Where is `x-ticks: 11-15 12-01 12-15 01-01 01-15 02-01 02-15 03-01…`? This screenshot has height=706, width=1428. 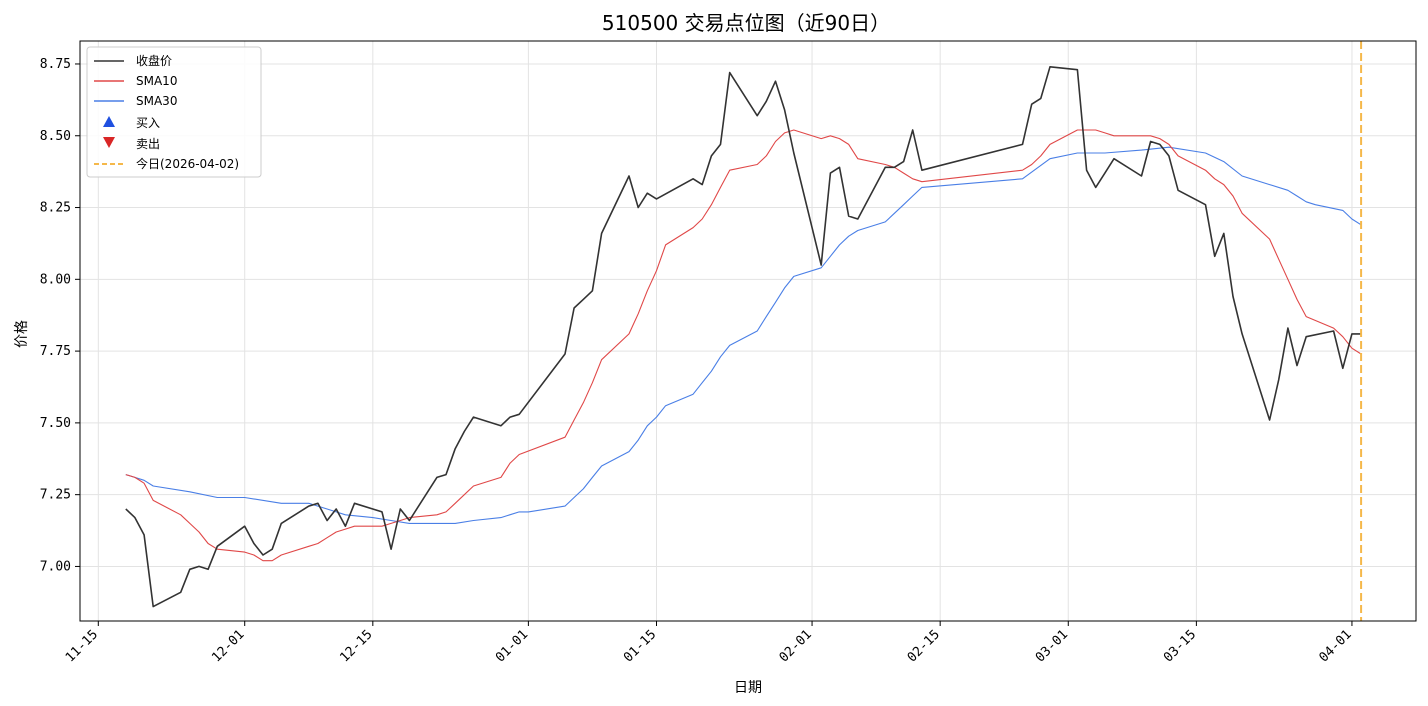 x-ticks: 11-15 12-01 12-15 01-01 01-15 02-01 02-15 03-01… is located at coordinates (709, 643).